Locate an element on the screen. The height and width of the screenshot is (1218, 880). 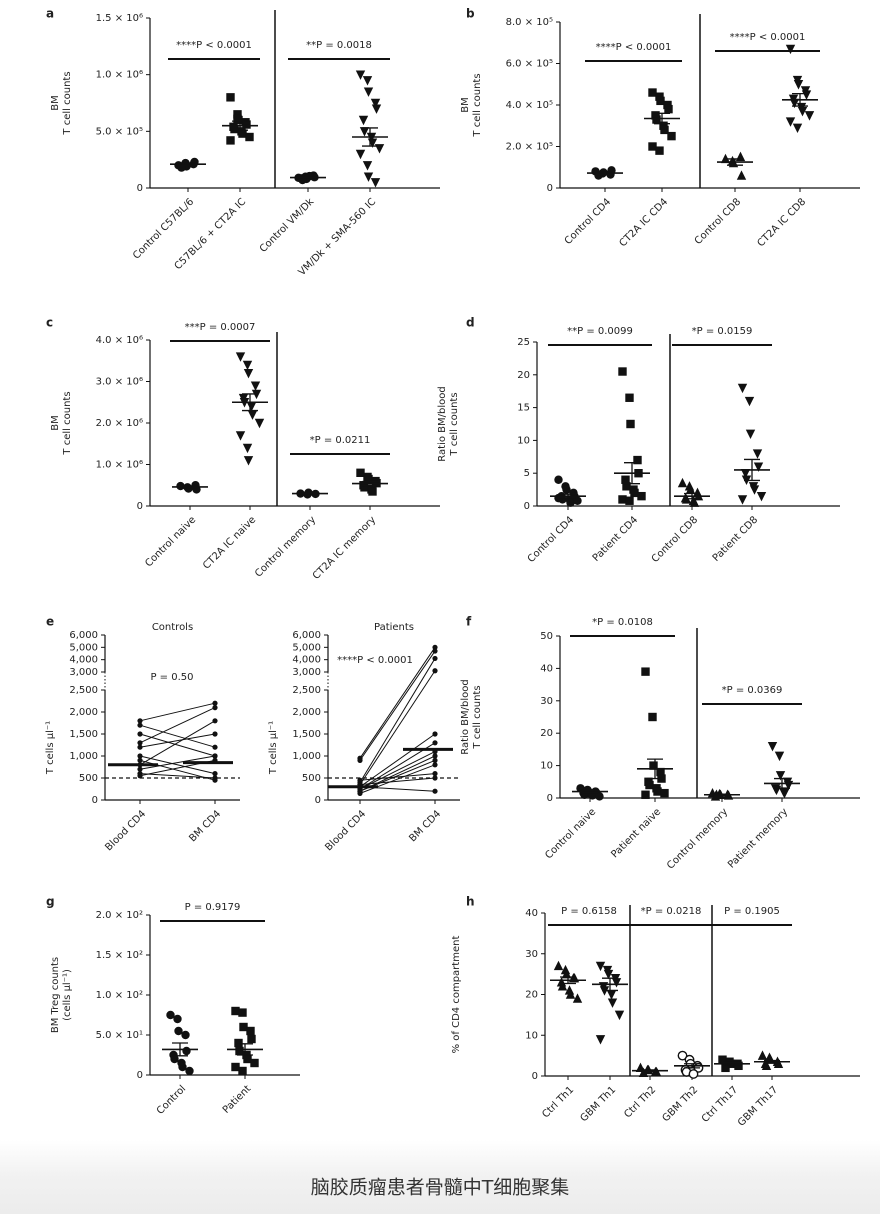
y-tick-label: 10 is located at coordinates (523, 440).